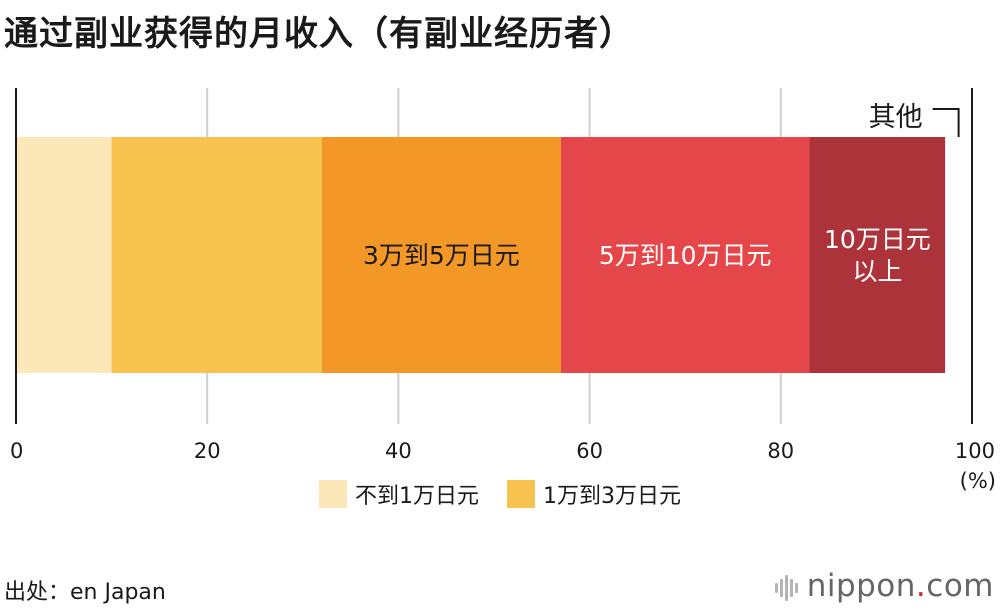 The height and width of the screenshot is (610, 1000). What do you see at coordinates (960, 586) in the screenshot?
I see `brand-suffix: com` at bounding box center [960, 586].